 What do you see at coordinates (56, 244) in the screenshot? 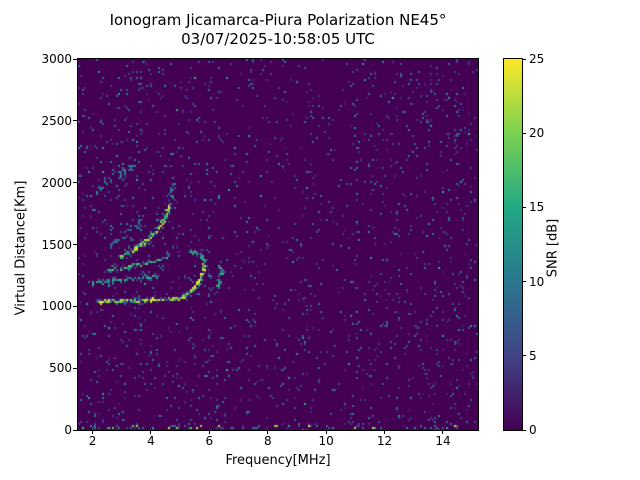
I see `y-tick-label: 1500` at bounding box center [56, 244].